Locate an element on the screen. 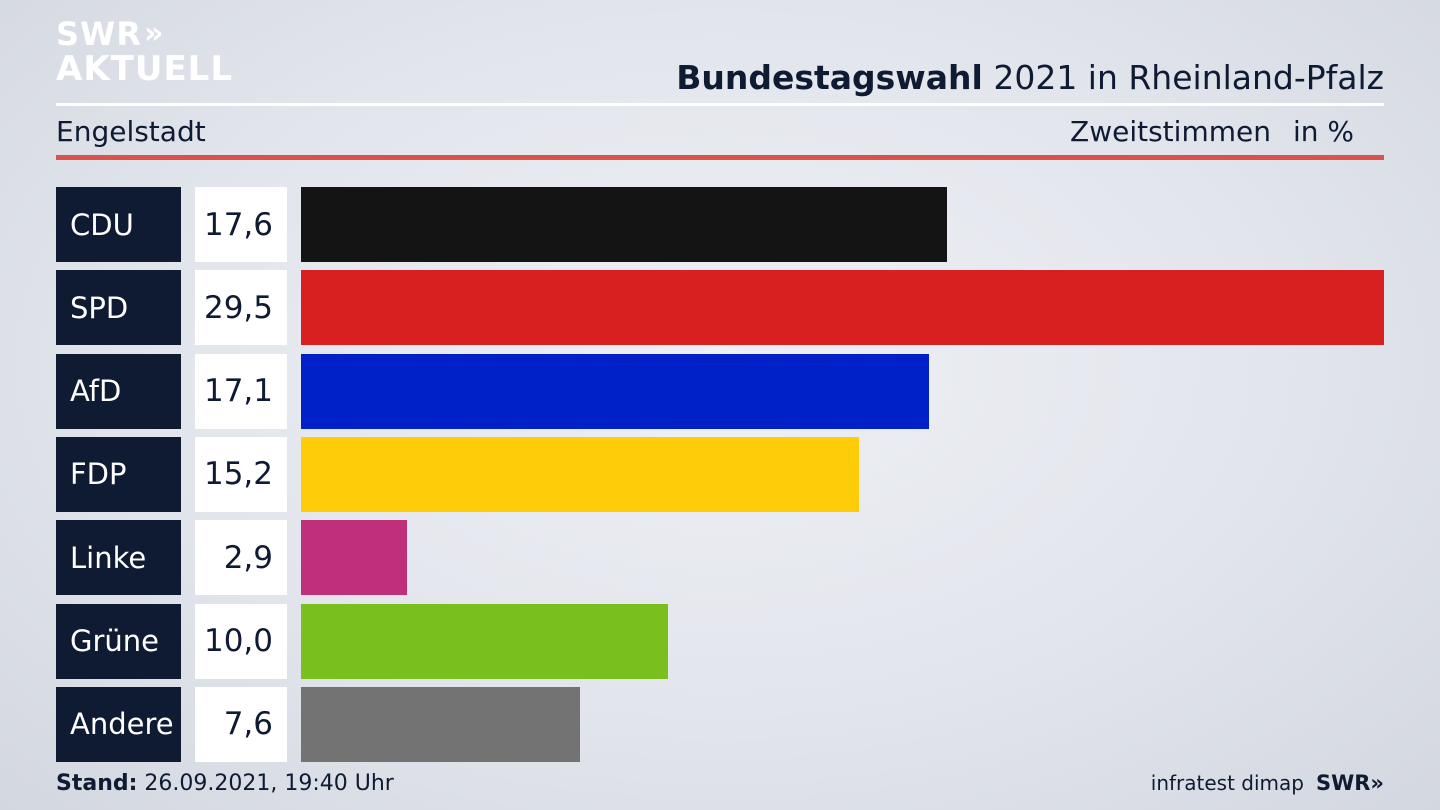 This screenshot has height=810, width=1440. region-label: Engelstadt is located at coordinates (131, 131).